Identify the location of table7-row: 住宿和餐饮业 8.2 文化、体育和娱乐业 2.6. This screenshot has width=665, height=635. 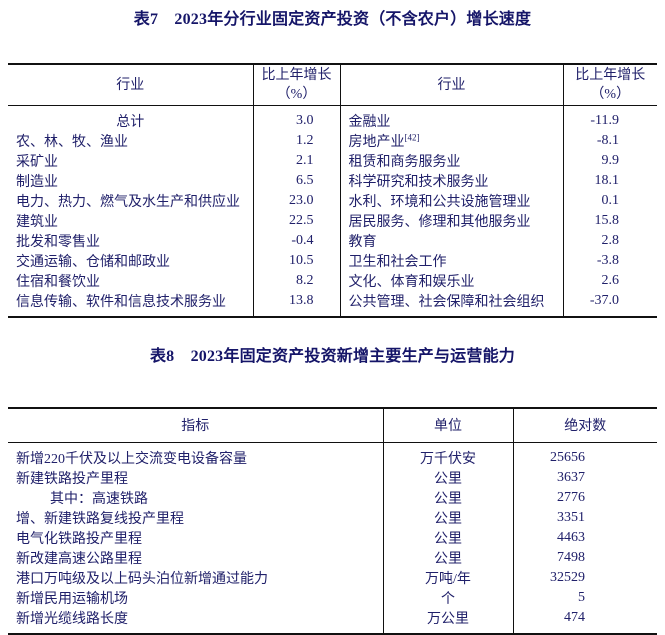
(332, 281).